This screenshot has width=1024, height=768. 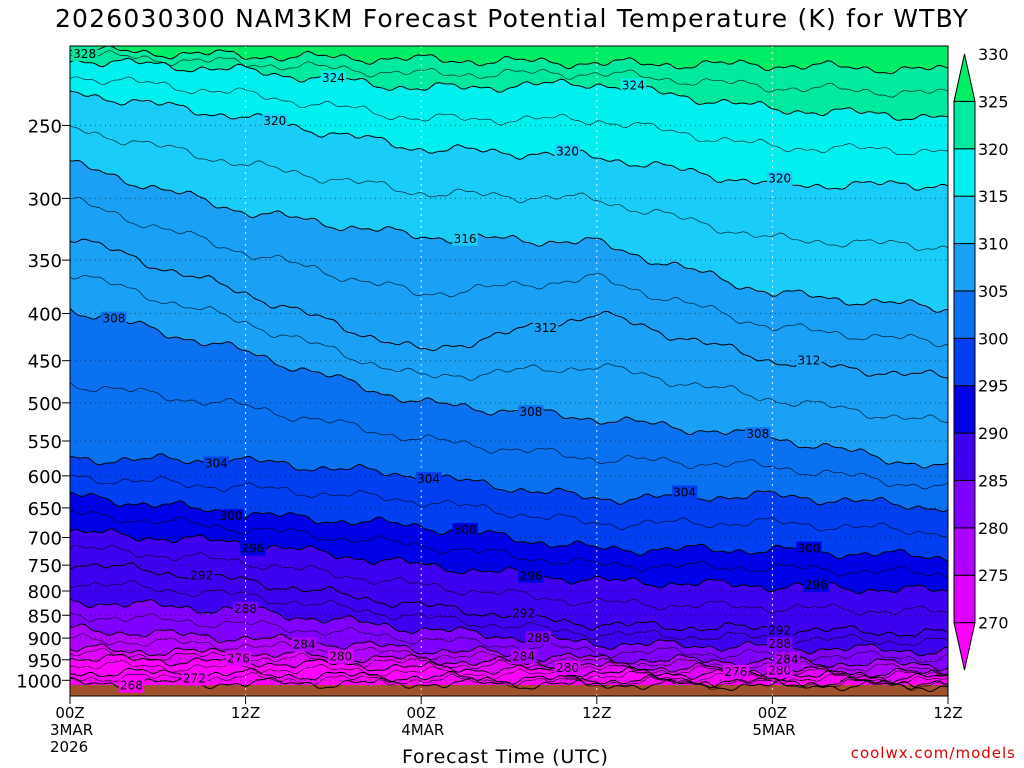 What do you see at coordinates (45, 261) in the screenshot?
I see `y-tick-label: 350` at bounding box center [45, 261].